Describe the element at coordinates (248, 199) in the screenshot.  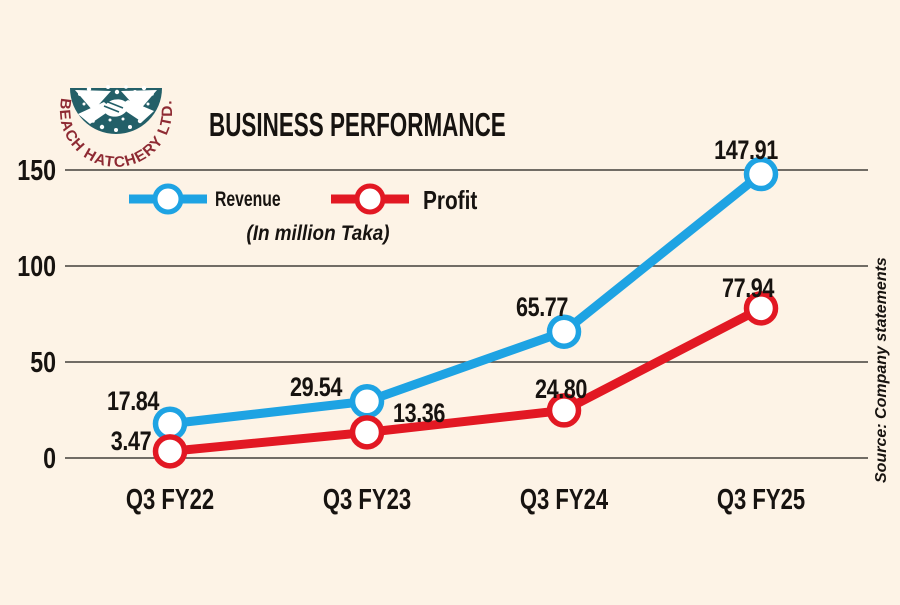
I see `legend-revenue-label: Revenue` at that location.